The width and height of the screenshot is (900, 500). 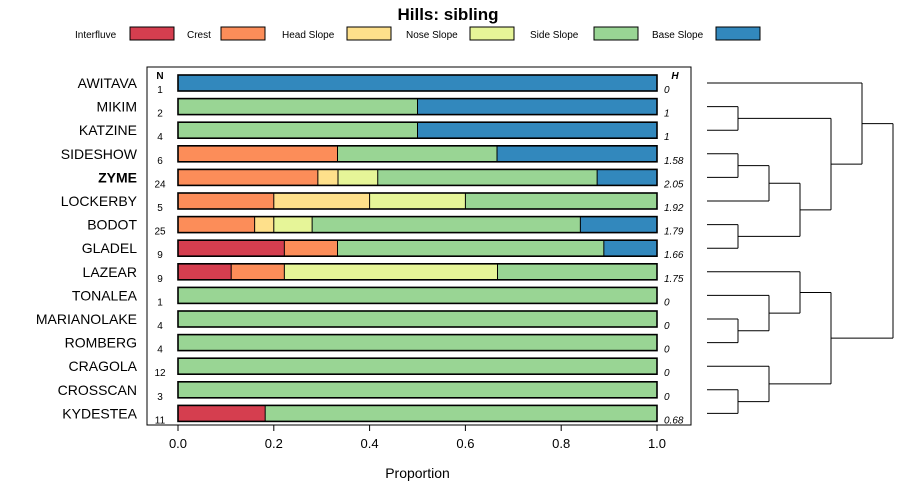 I want to click on legend-item-interfluve: Interfluve, so click(x=125, y=33).